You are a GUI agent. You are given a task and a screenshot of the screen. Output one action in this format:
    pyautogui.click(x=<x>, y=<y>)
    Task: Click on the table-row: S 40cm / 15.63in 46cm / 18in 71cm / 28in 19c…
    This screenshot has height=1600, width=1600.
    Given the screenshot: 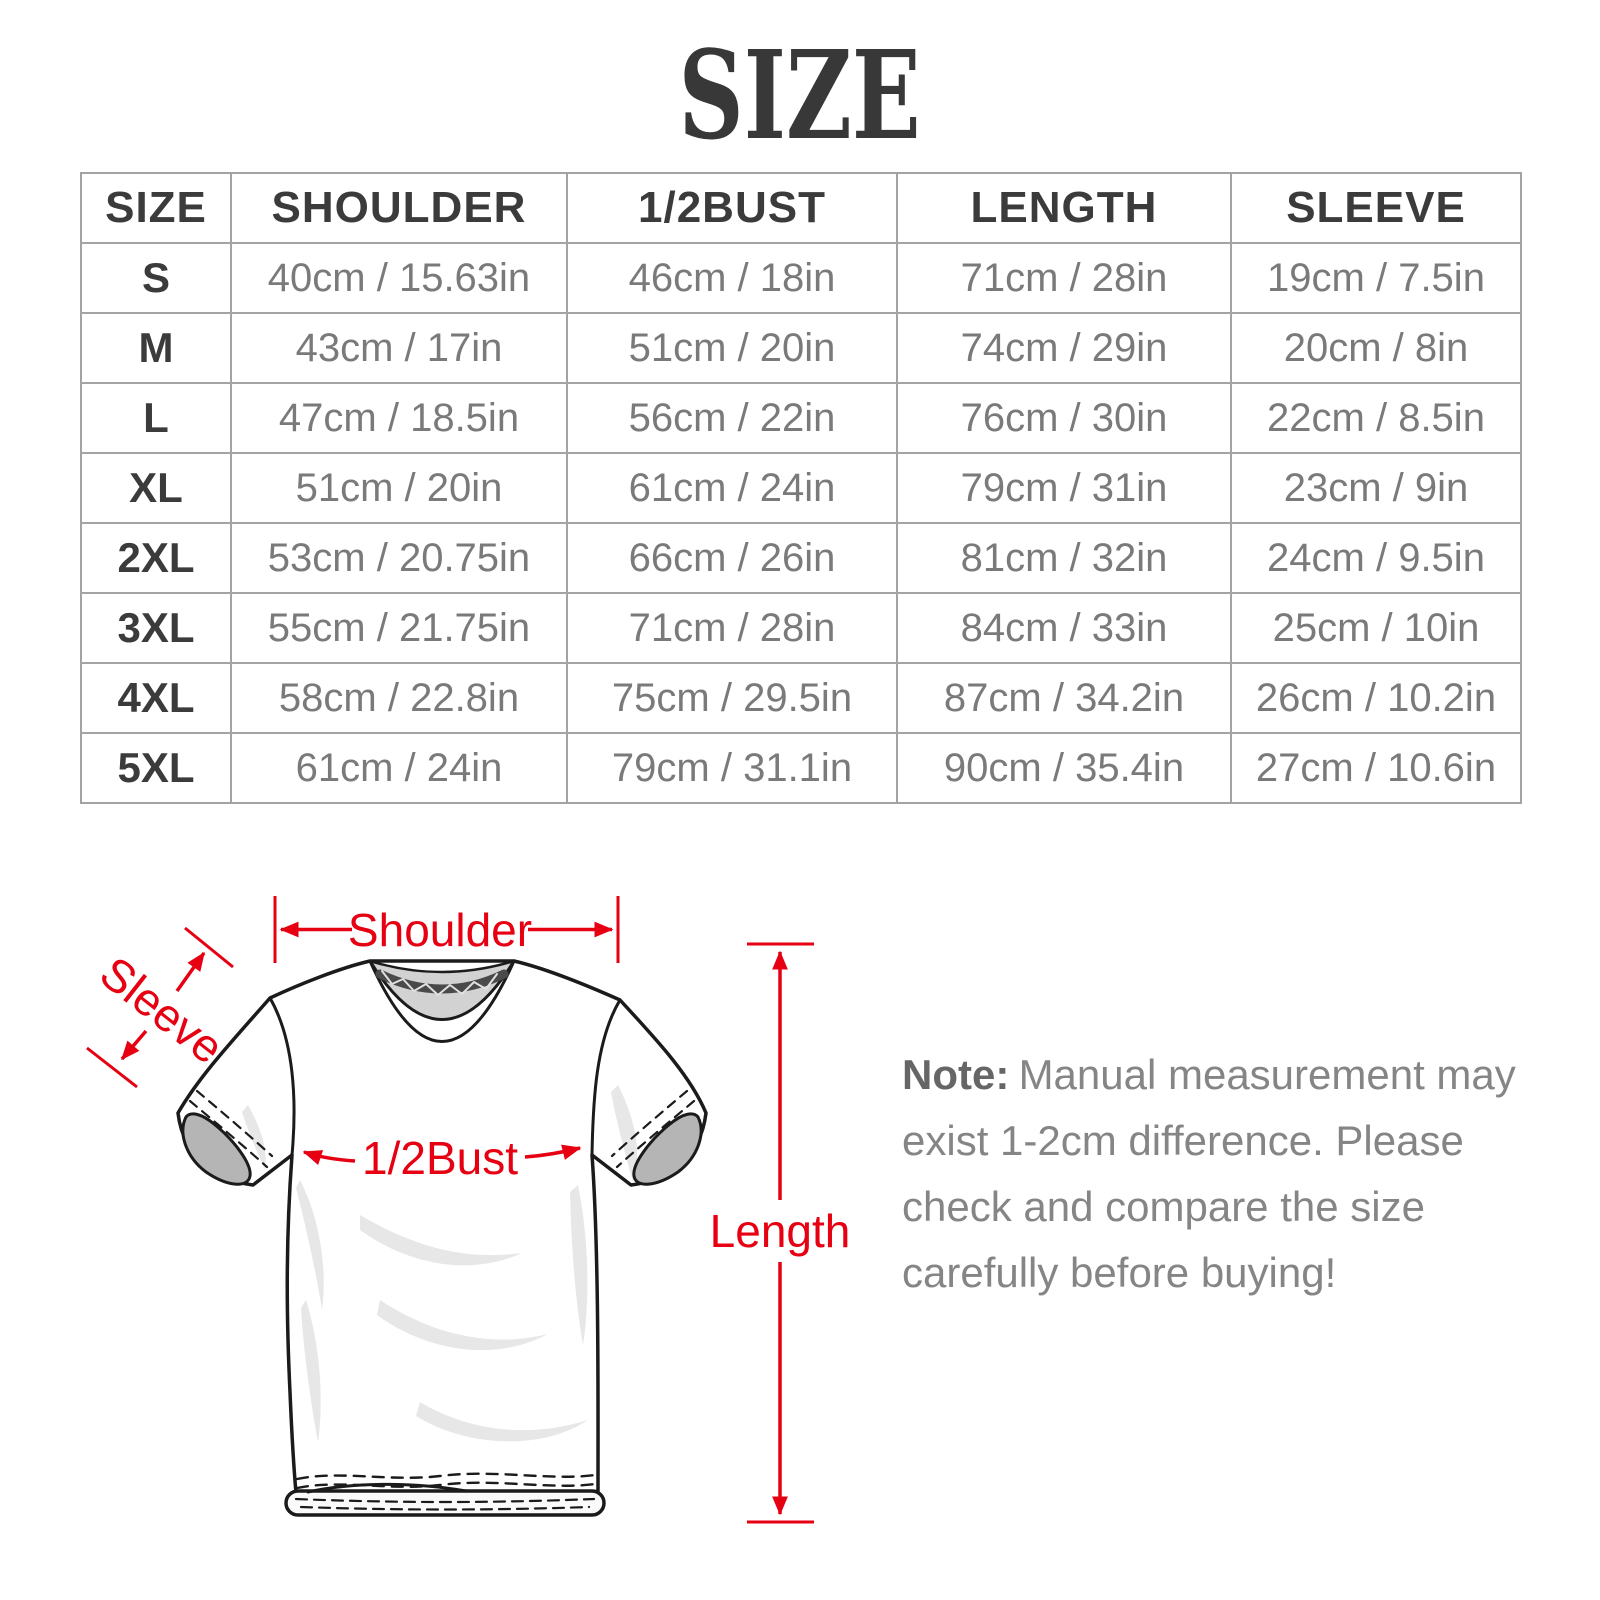 What is the action you would take?
    pyautogui.click(x=801, y=278)
    